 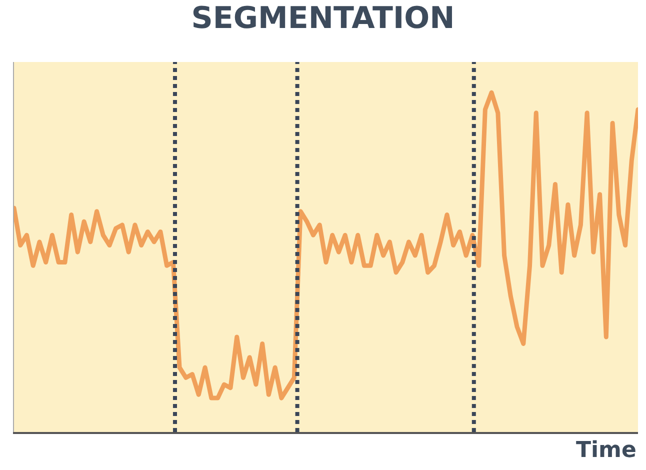 What do you see at coordinates (323, 18) in the screenshot?
I see `chart-title: SEGMENTATION` at bounding box center [323, 18].